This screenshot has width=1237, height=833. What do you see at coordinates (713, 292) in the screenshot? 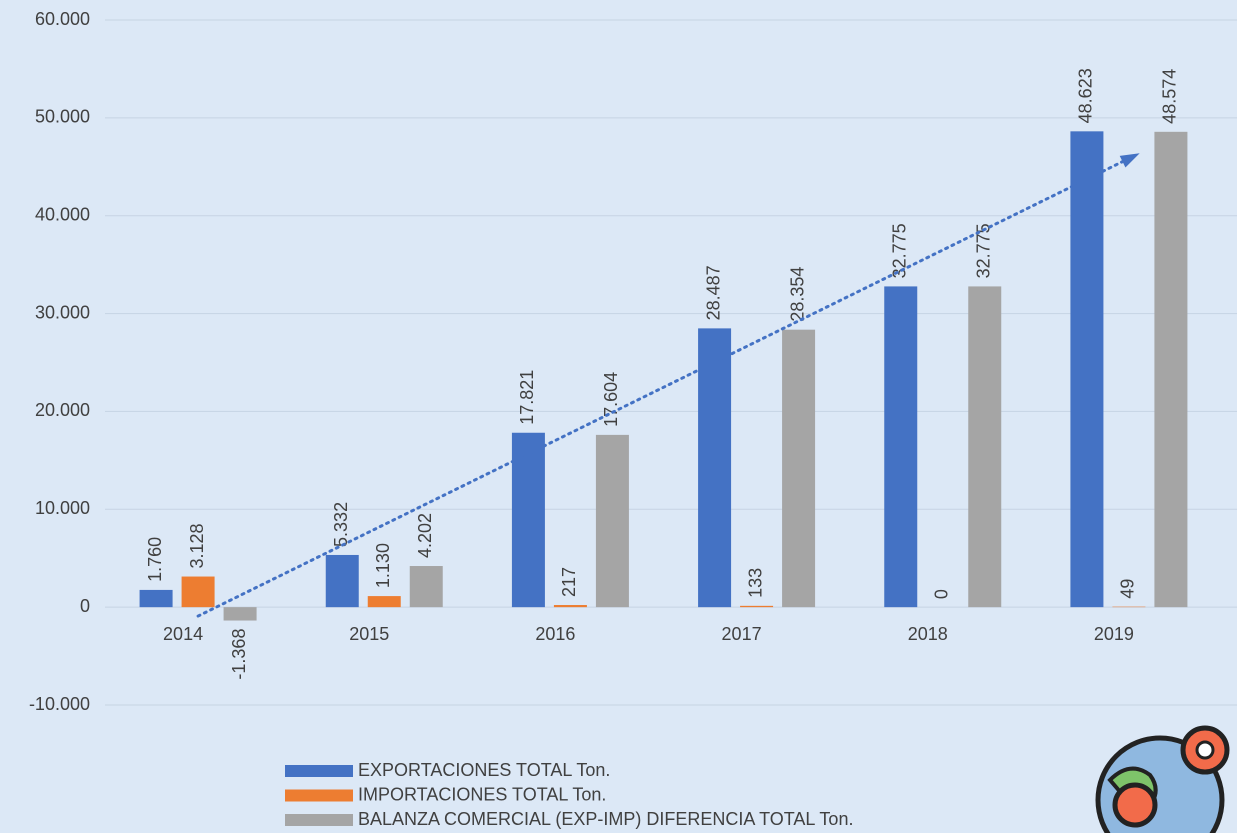
I see `data-label: 28.487` at bounding box center [713, 292].